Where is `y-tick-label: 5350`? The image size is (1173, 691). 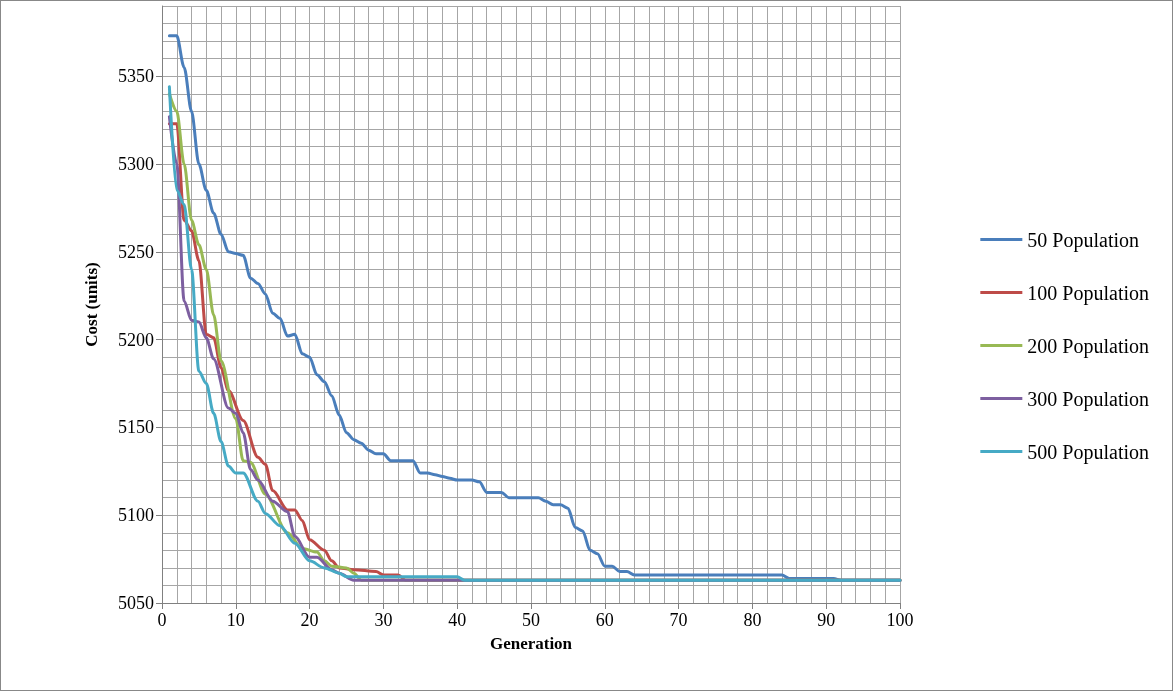 y-tick-label: 5350 is located at coordinates (136, 76).